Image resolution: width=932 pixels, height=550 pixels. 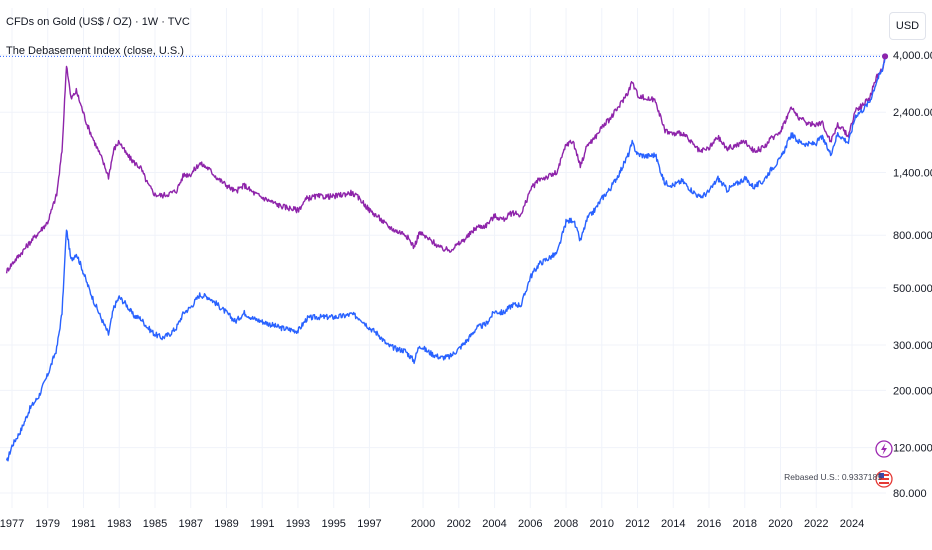 What do you see at coordinates (369, 524) in the screenshot?
I see `x-tick-label: 1997` at bounding box center [369, 524].